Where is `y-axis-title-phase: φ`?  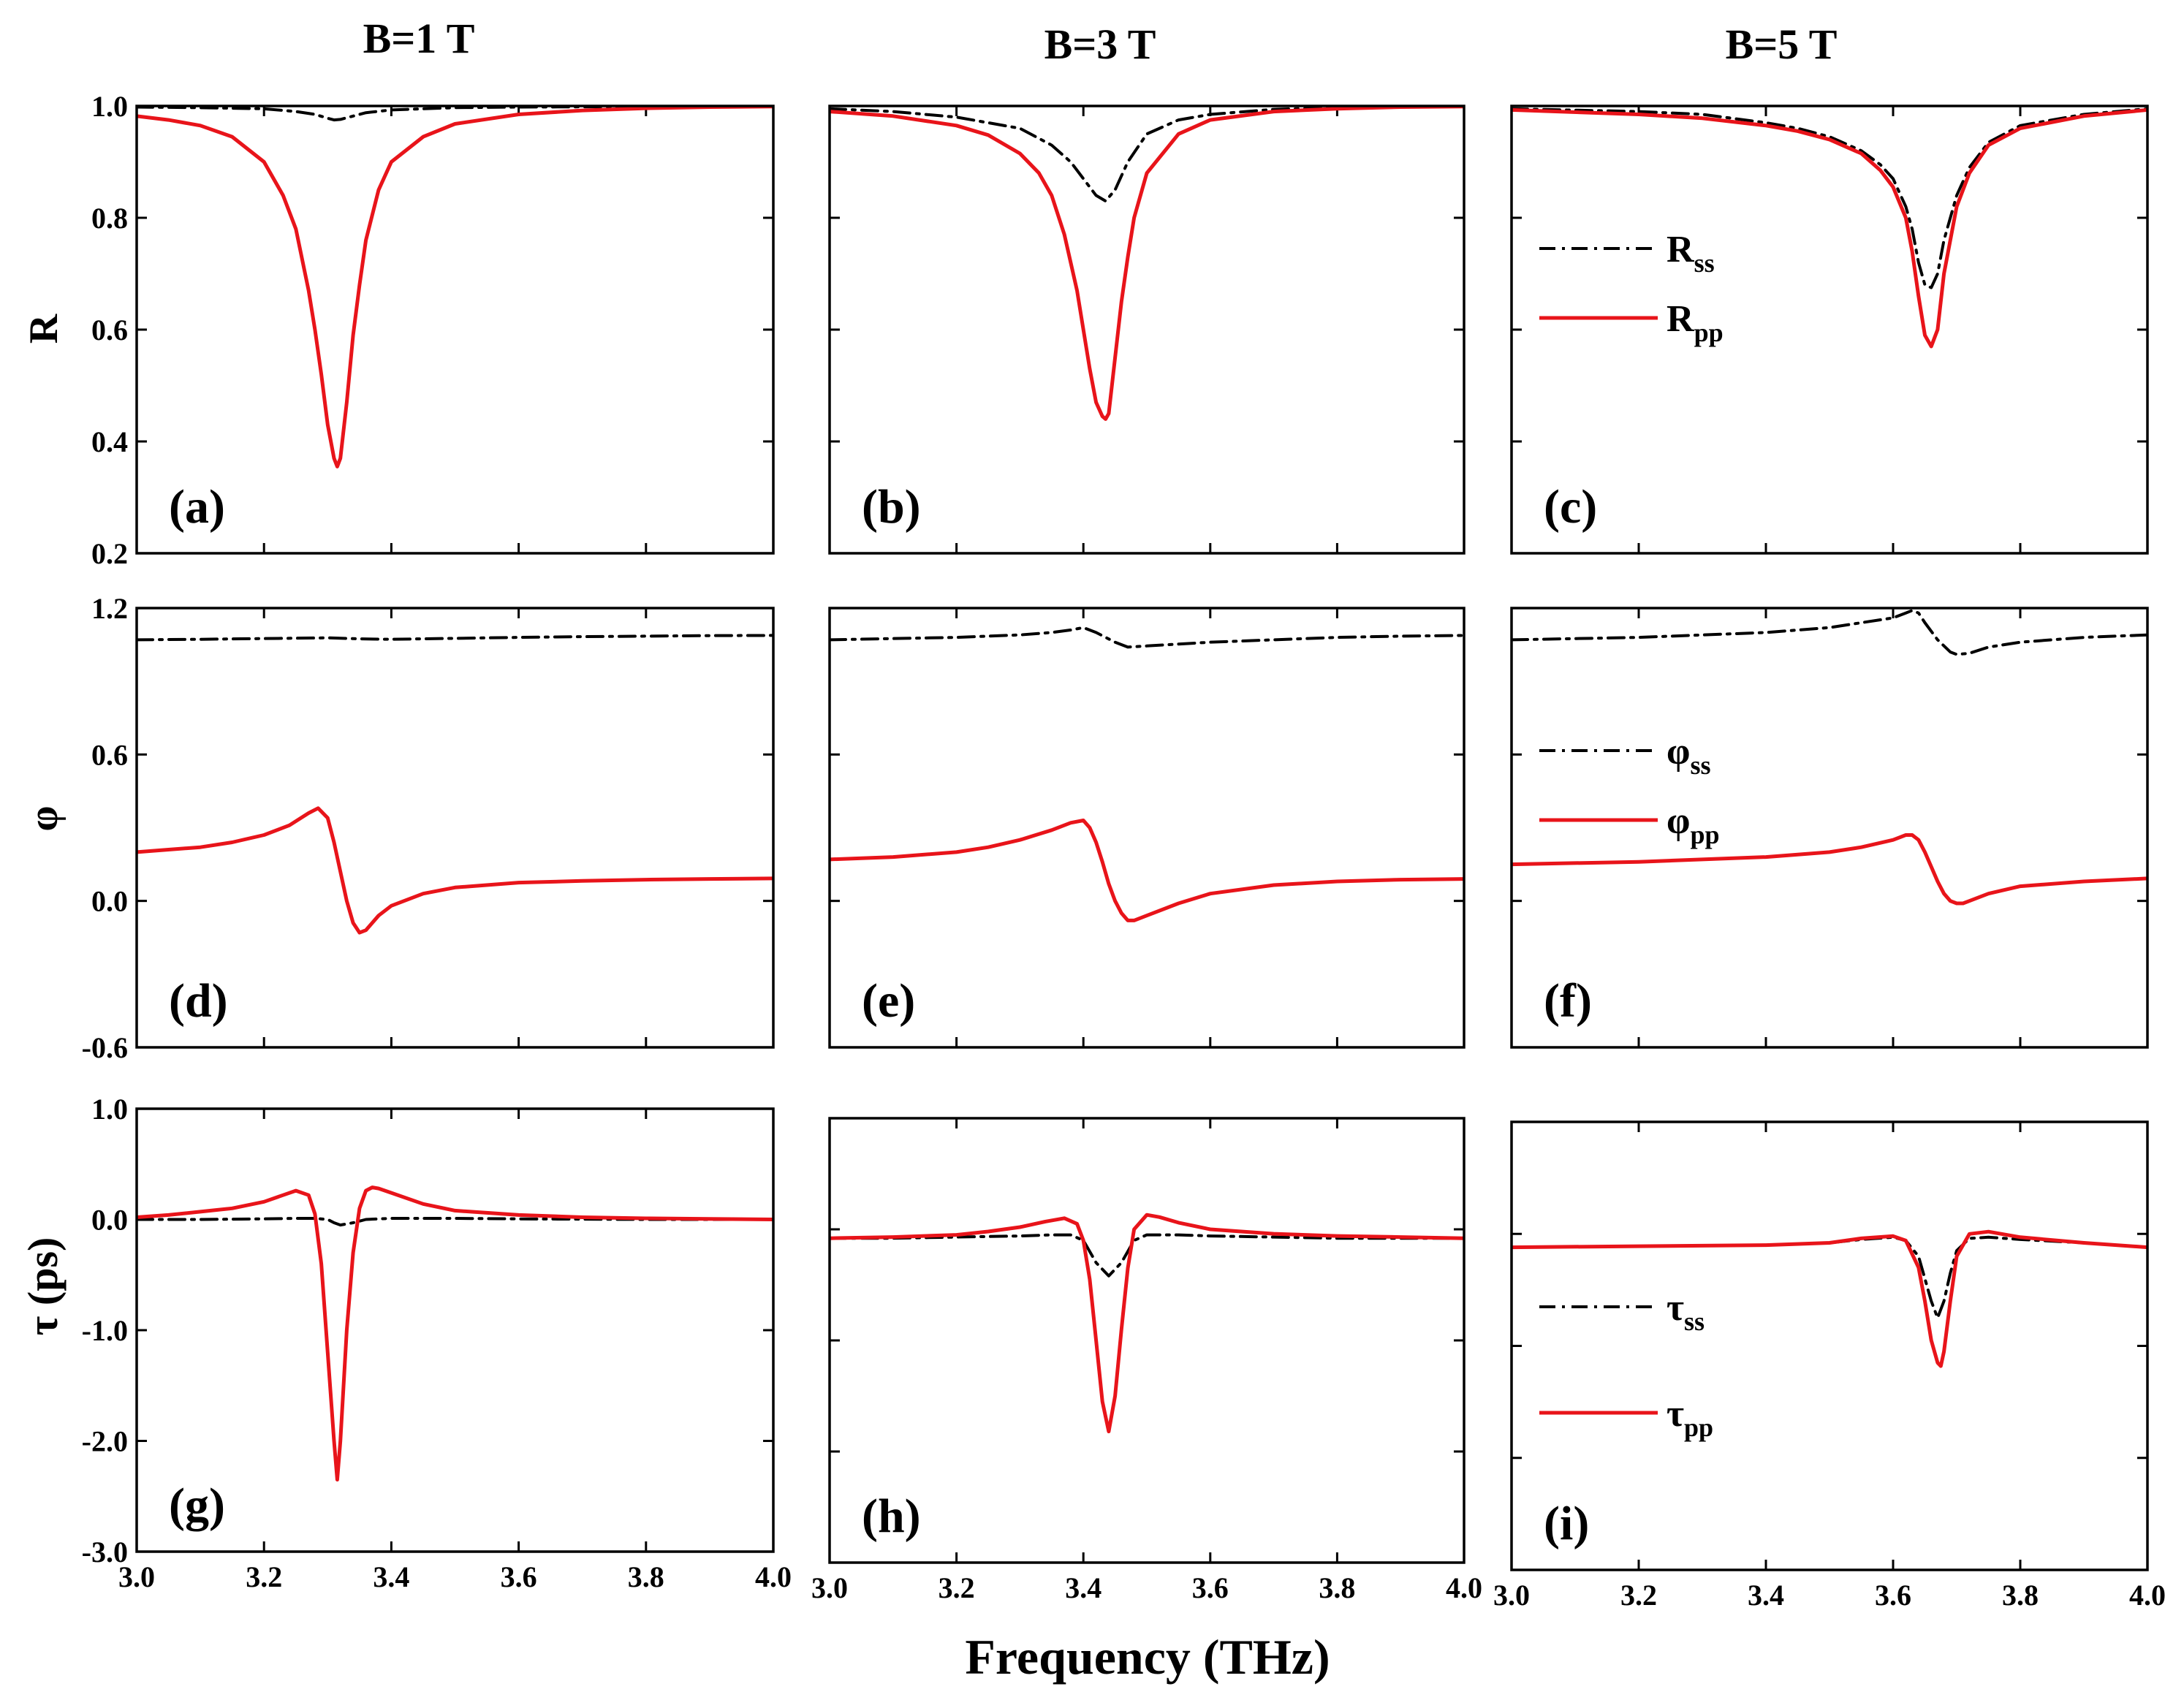
y-axis-title-phase: φ is located at coordinates (44, 819).